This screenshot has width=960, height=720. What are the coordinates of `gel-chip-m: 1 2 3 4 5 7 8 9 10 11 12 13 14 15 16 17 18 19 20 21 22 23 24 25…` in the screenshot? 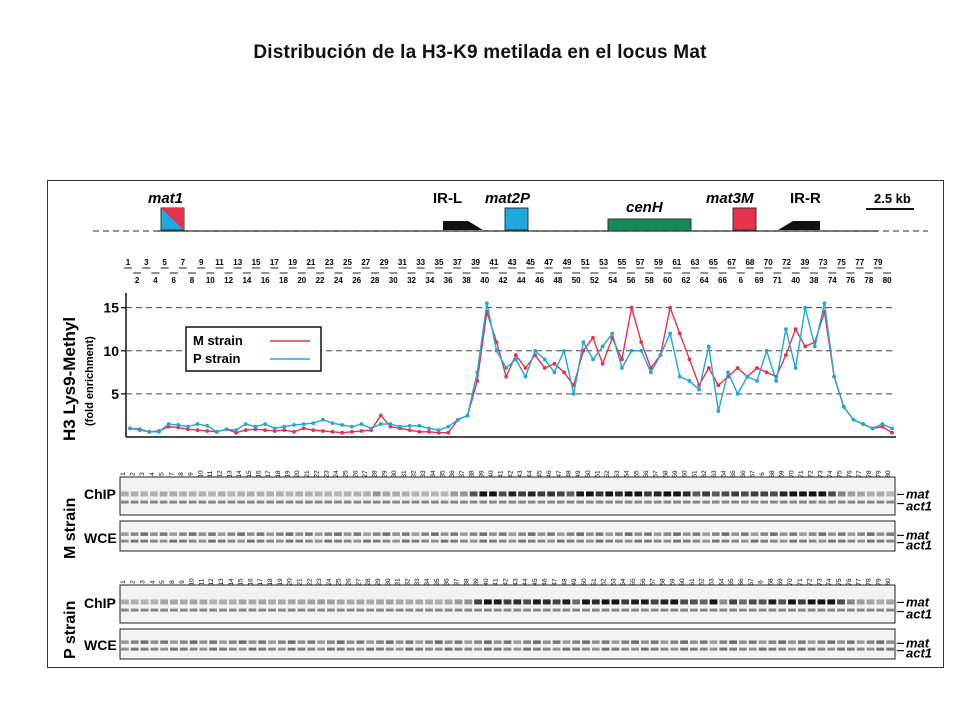 It's located at (507, 493).